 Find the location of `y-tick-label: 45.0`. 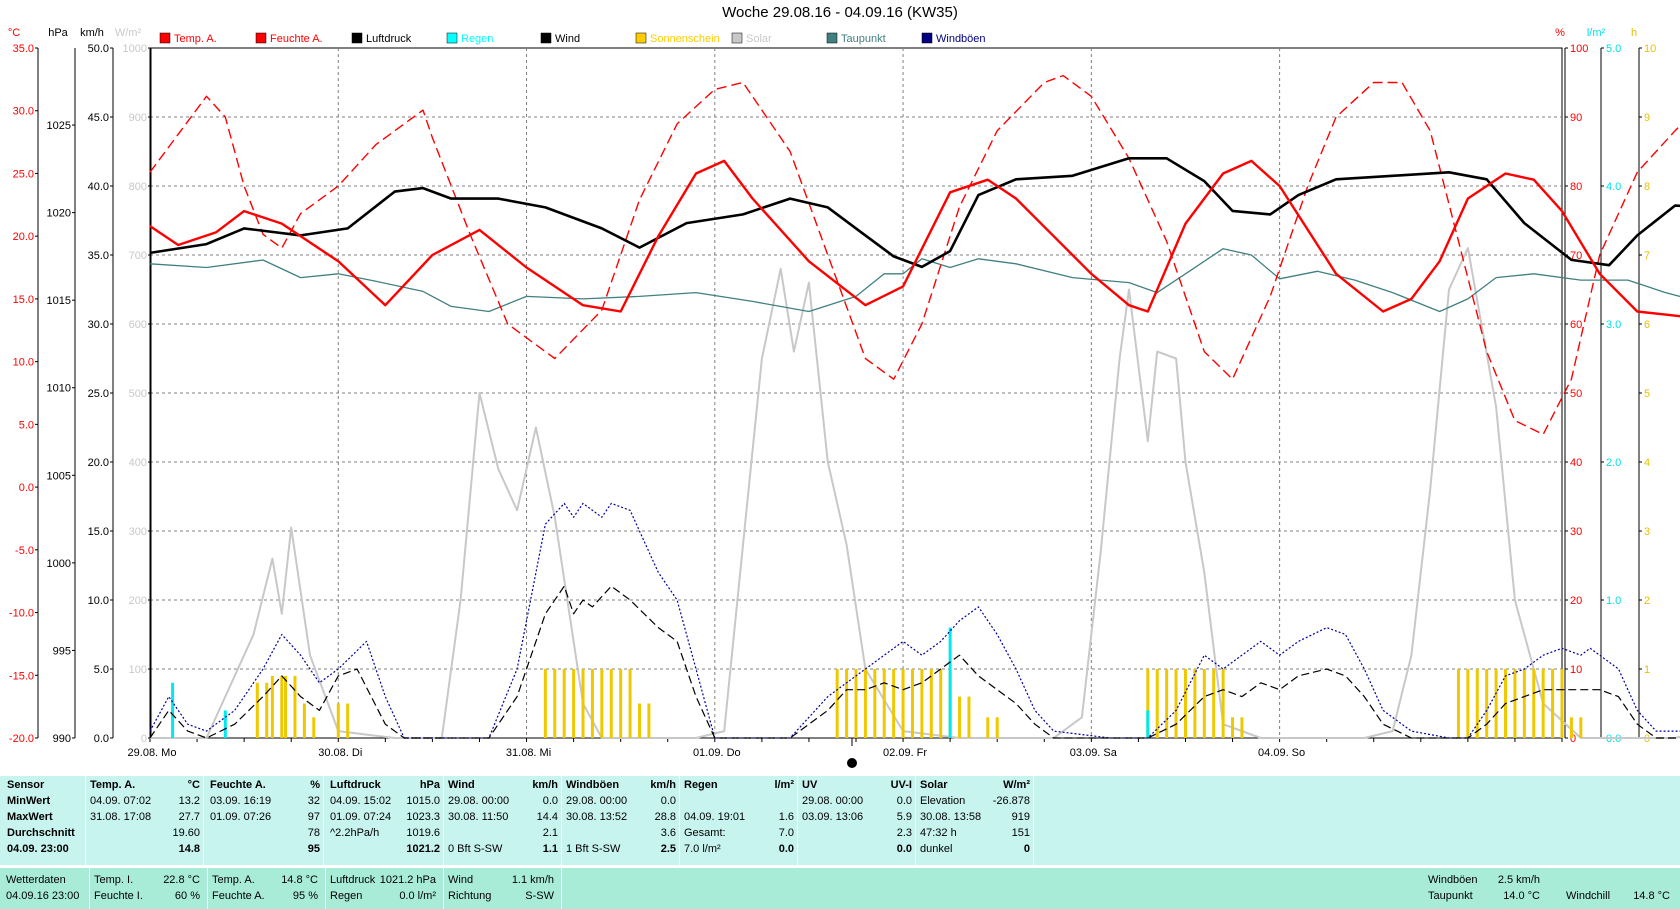

y-tick-label: 45.0 is located at coordinates (98, 118).